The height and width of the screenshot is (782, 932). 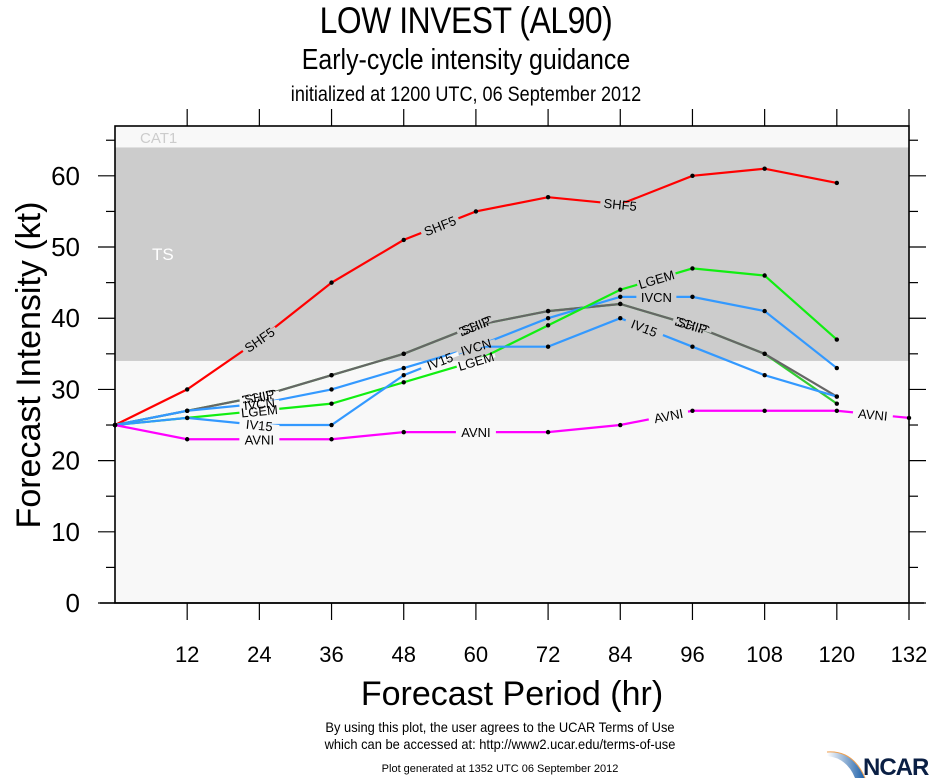 What do you see at coordinates (65, 318) in the screenshot?
I see `y-tick-label: 40` at bounding box center [65, 318].